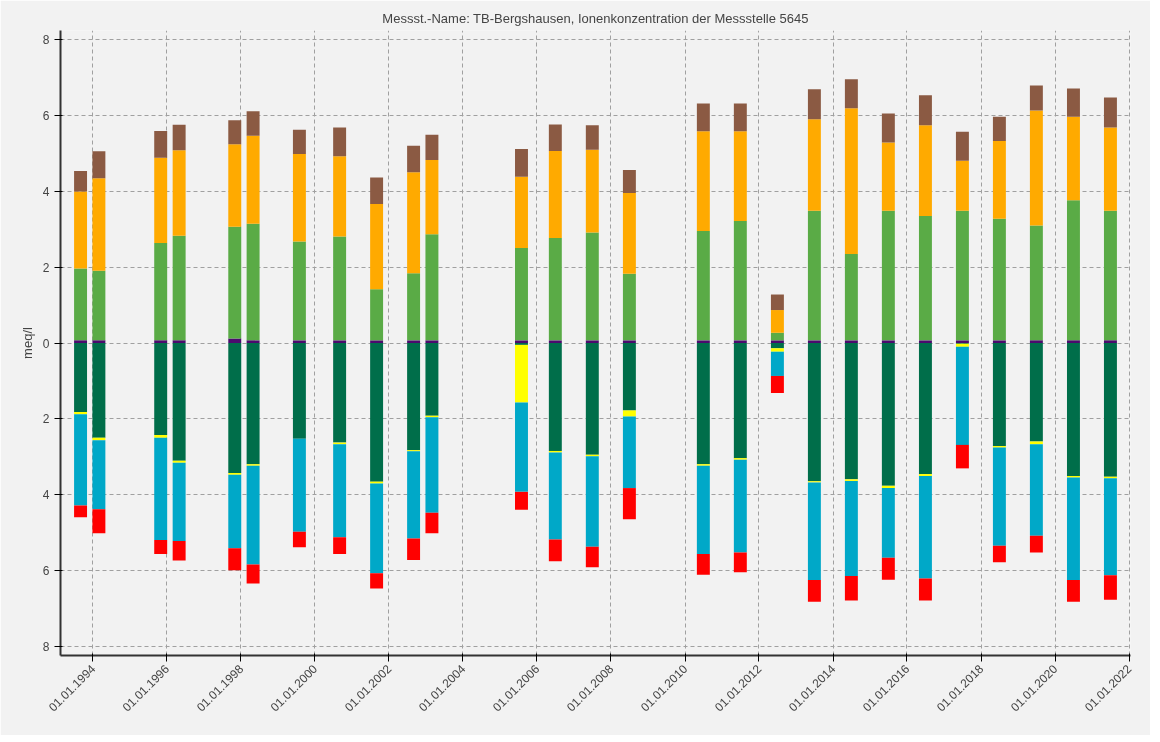 The image size is (1160, 742). What do you see at coordinates (46, 343) in the screenshot?
I see `y-tick-label: 0` at bounding box center [46, 343].